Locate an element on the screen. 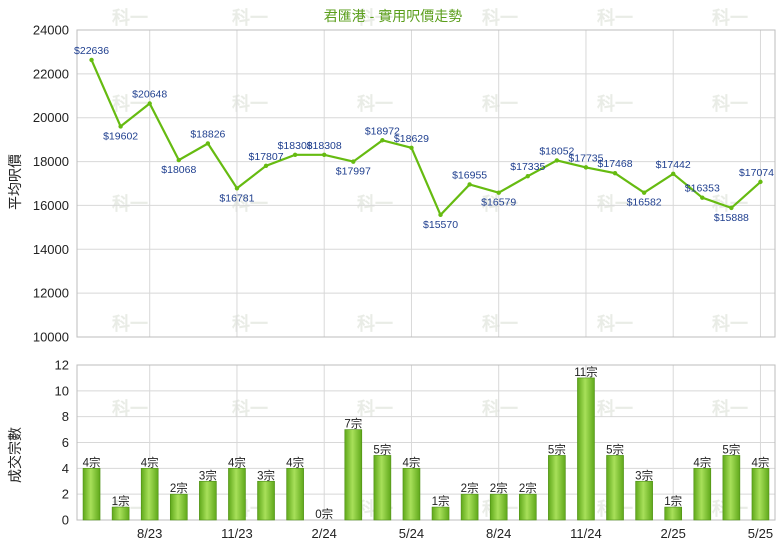  price-data-label: $18068 is located at coordinates (178, 170).